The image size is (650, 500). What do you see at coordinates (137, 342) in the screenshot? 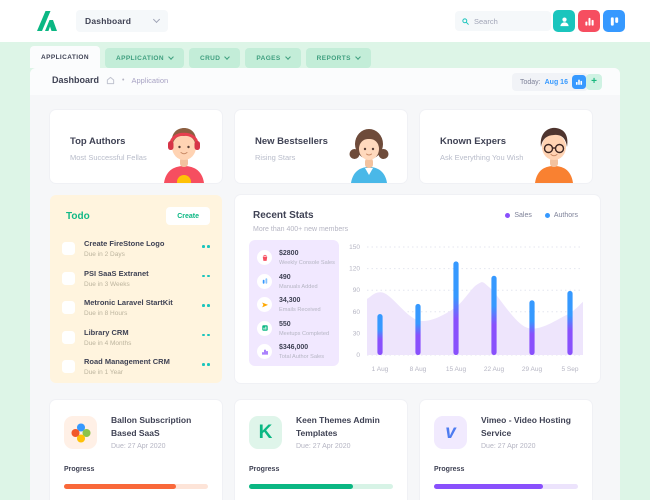
I see `todo-item: Library CRM Due in 4 Months` at bounding box center [137, 342].